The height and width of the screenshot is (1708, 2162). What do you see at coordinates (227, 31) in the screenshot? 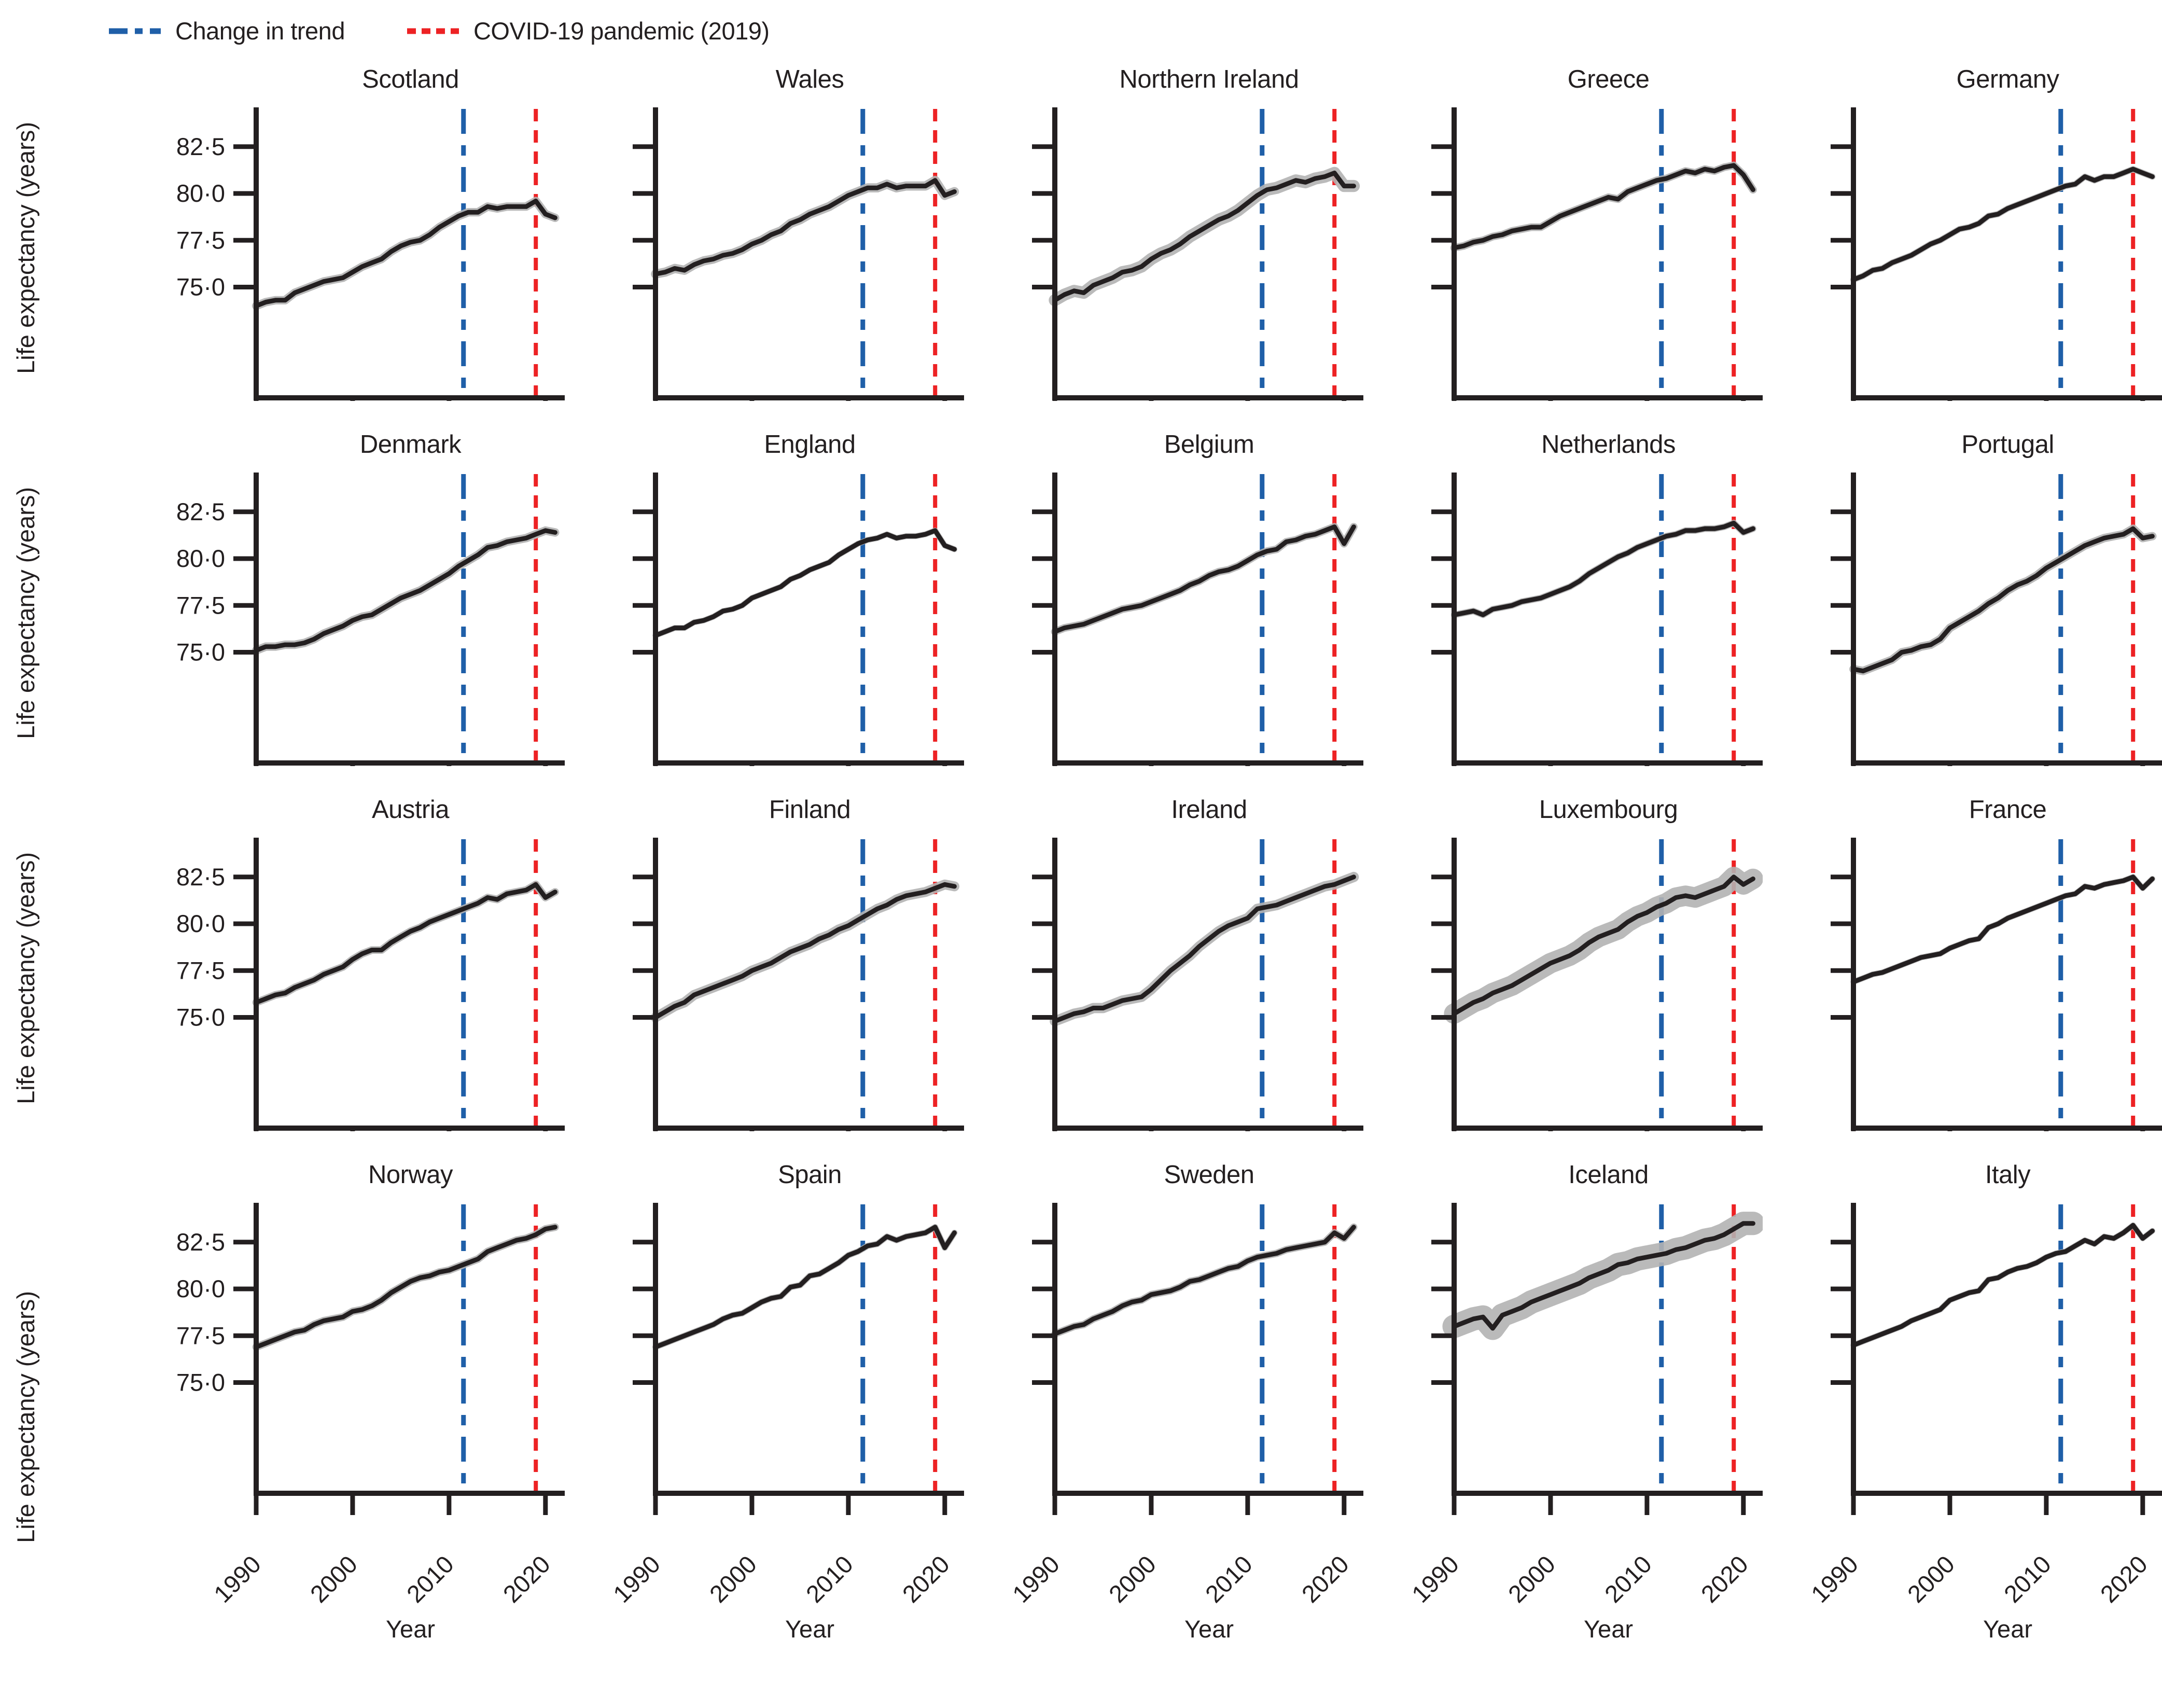
I see `legend-item-change-in-trend: Change in trend` at bounding box center [227, 31].